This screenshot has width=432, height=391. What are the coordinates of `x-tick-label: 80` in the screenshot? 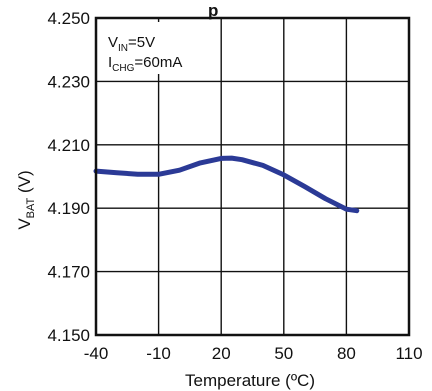 It's located at (346, 353).